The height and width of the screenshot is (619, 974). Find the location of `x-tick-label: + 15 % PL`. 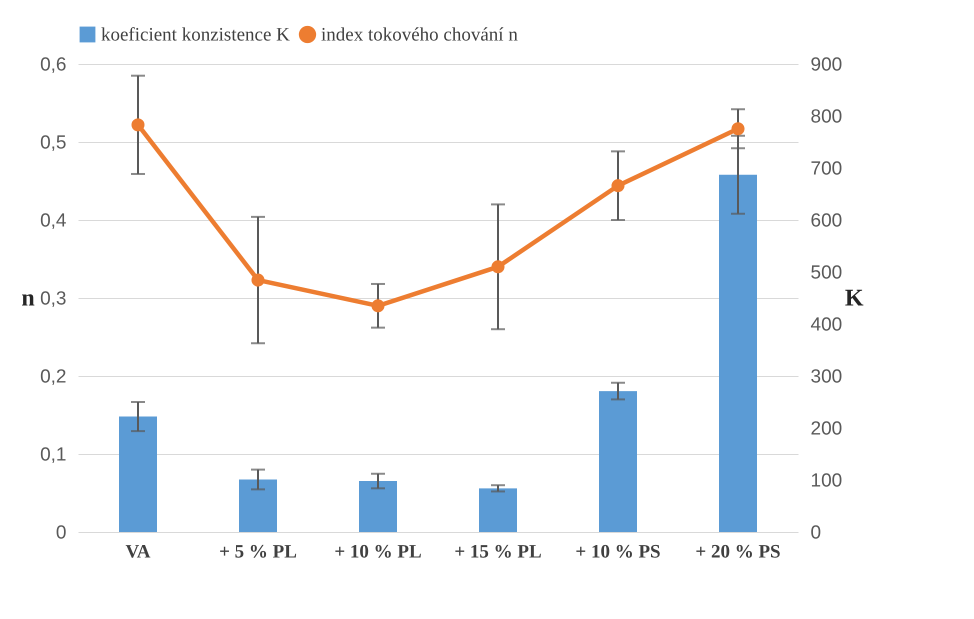

x-tick-label: + 15 % PL is located at coordinates (498, 552).